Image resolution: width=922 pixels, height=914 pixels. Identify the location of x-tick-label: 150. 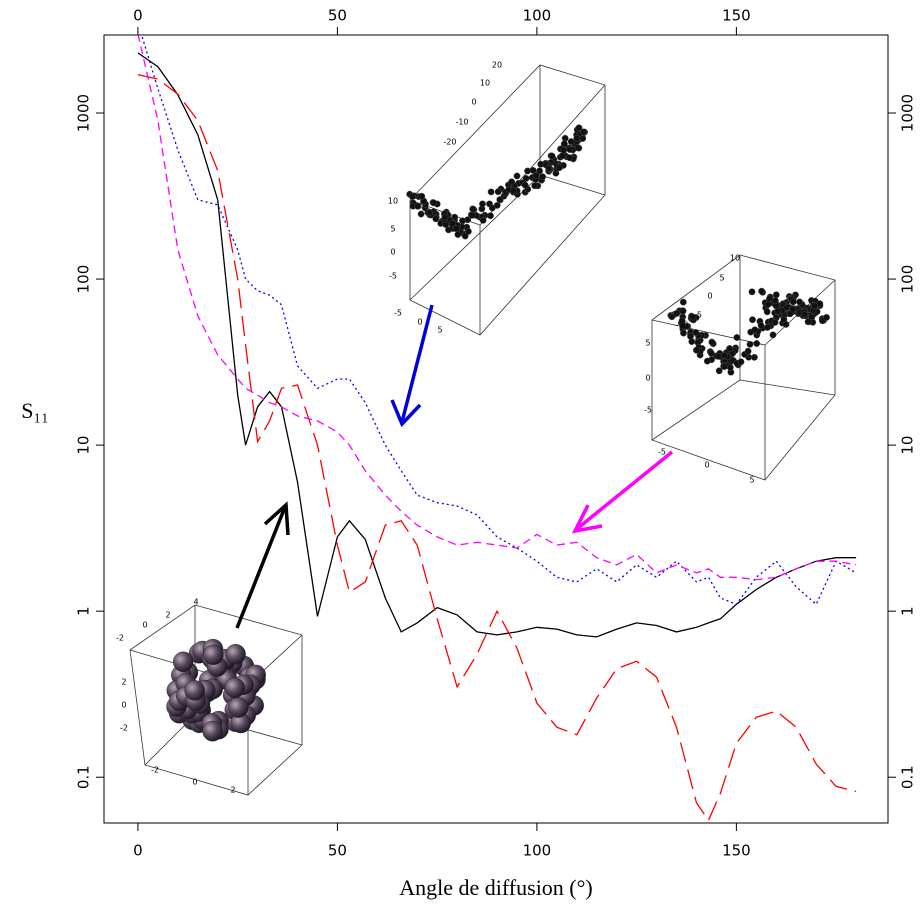
(736, 851).